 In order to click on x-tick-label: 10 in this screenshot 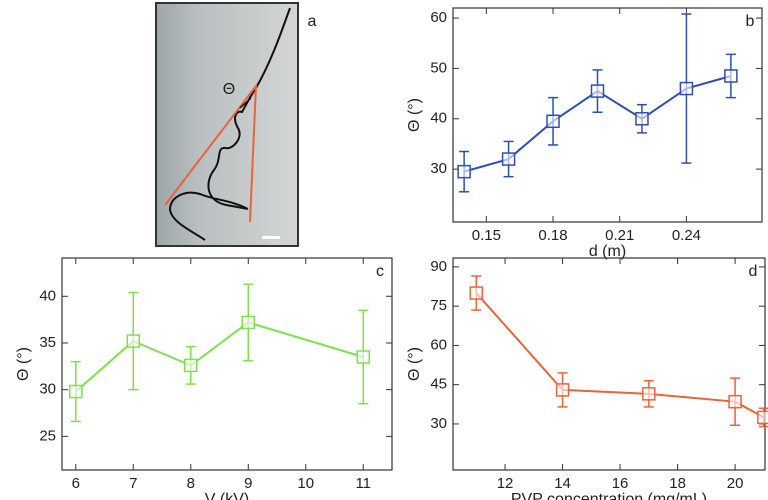, I will do `click(305, 483)`.